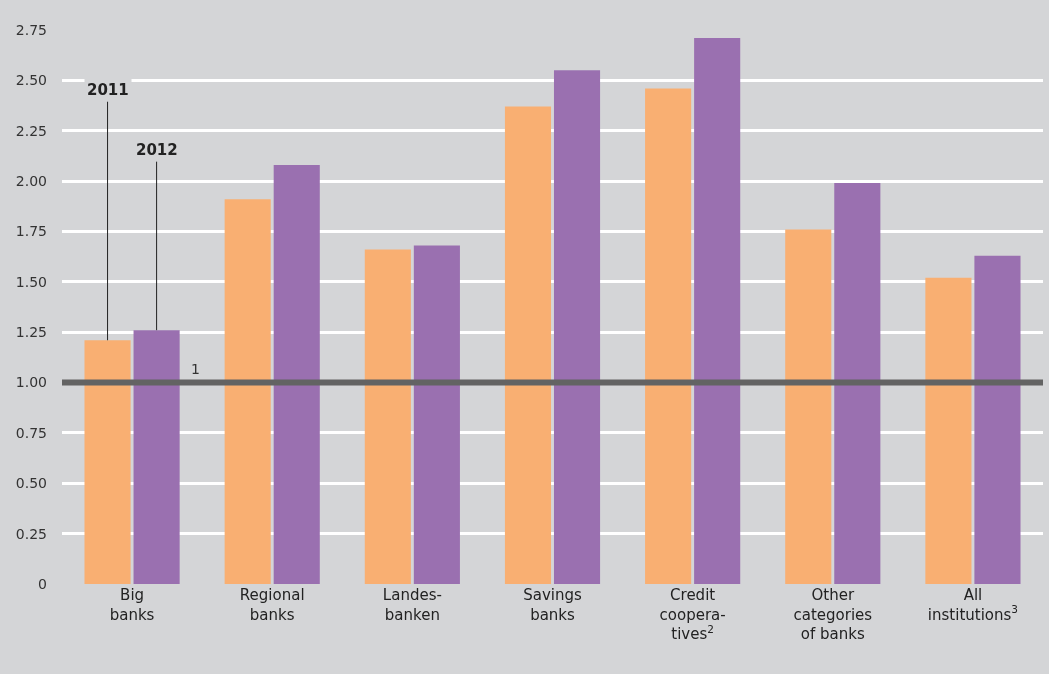 Image resolution: width=1049 pixels, height=674 pixels. I want to click on y-tick-label: 2.25, so click(31, 130).